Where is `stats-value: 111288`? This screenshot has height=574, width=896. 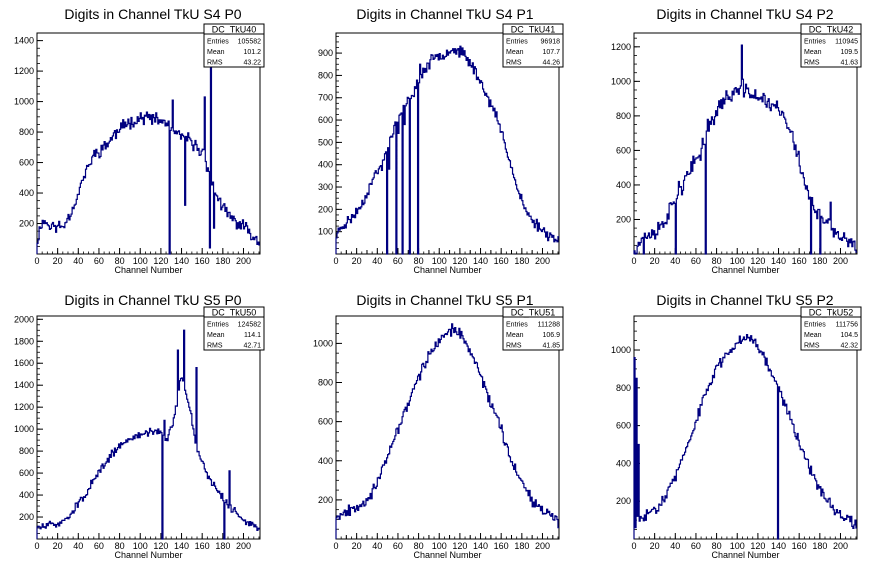
stats-value: 111288 is located at coordinates (549, 325).